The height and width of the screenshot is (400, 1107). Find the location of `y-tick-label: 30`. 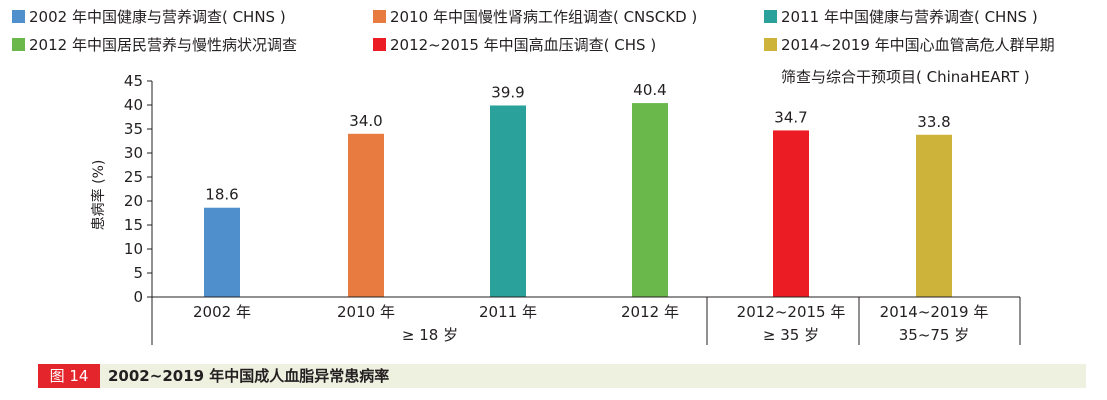

y-tick-label: 30 is located at coordinates (133, 153).